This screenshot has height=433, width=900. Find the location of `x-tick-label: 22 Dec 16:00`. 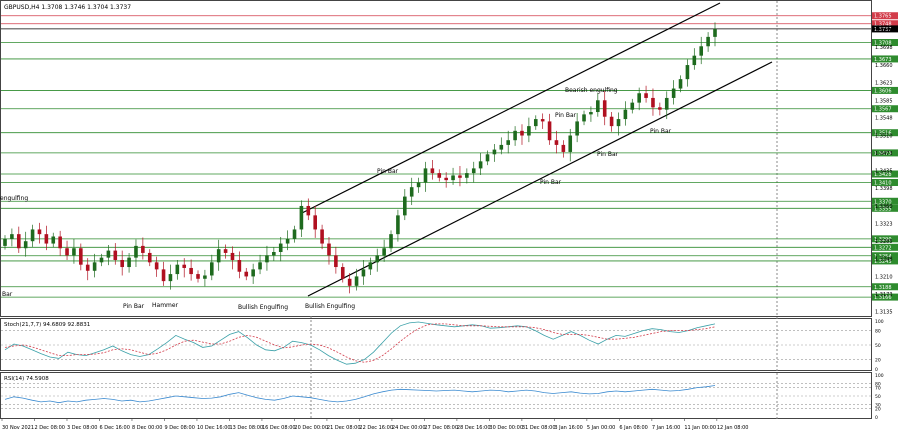

x-tick-label: 22 Dec 16:00 is located at coordinates (376, 428).